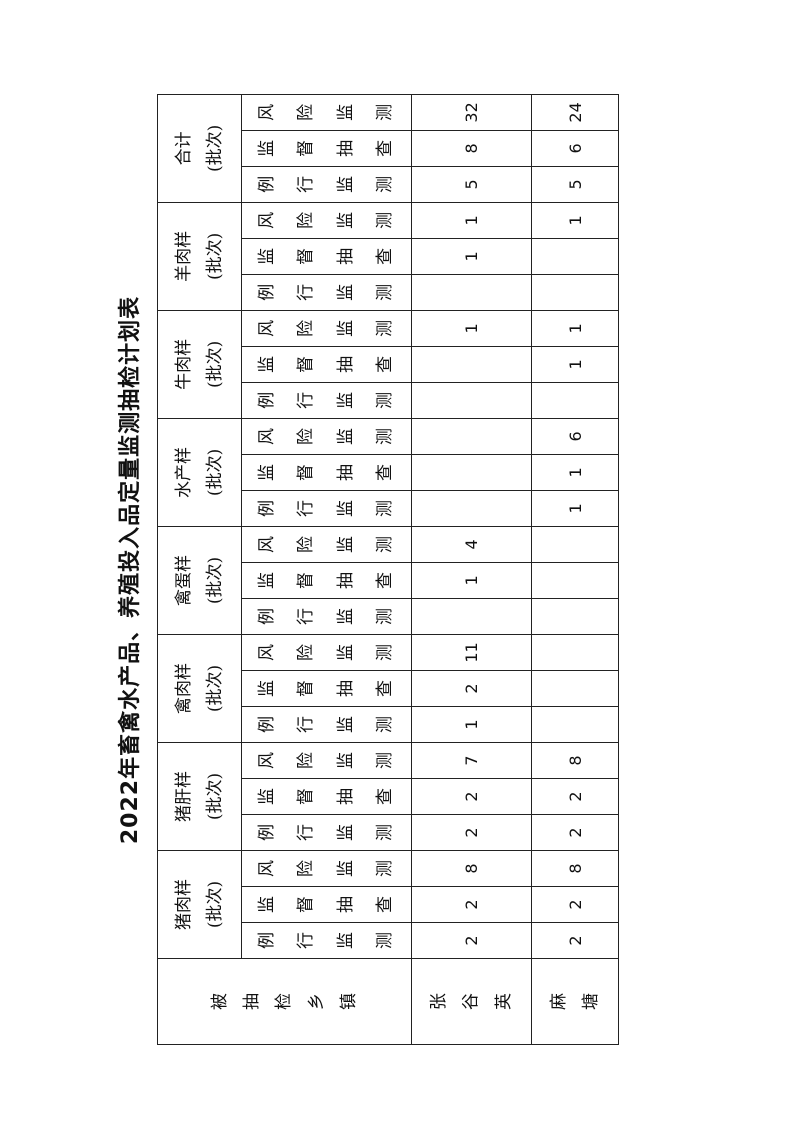  I want to click on subheader-5-1: 监督抽查, so click(326, 364).